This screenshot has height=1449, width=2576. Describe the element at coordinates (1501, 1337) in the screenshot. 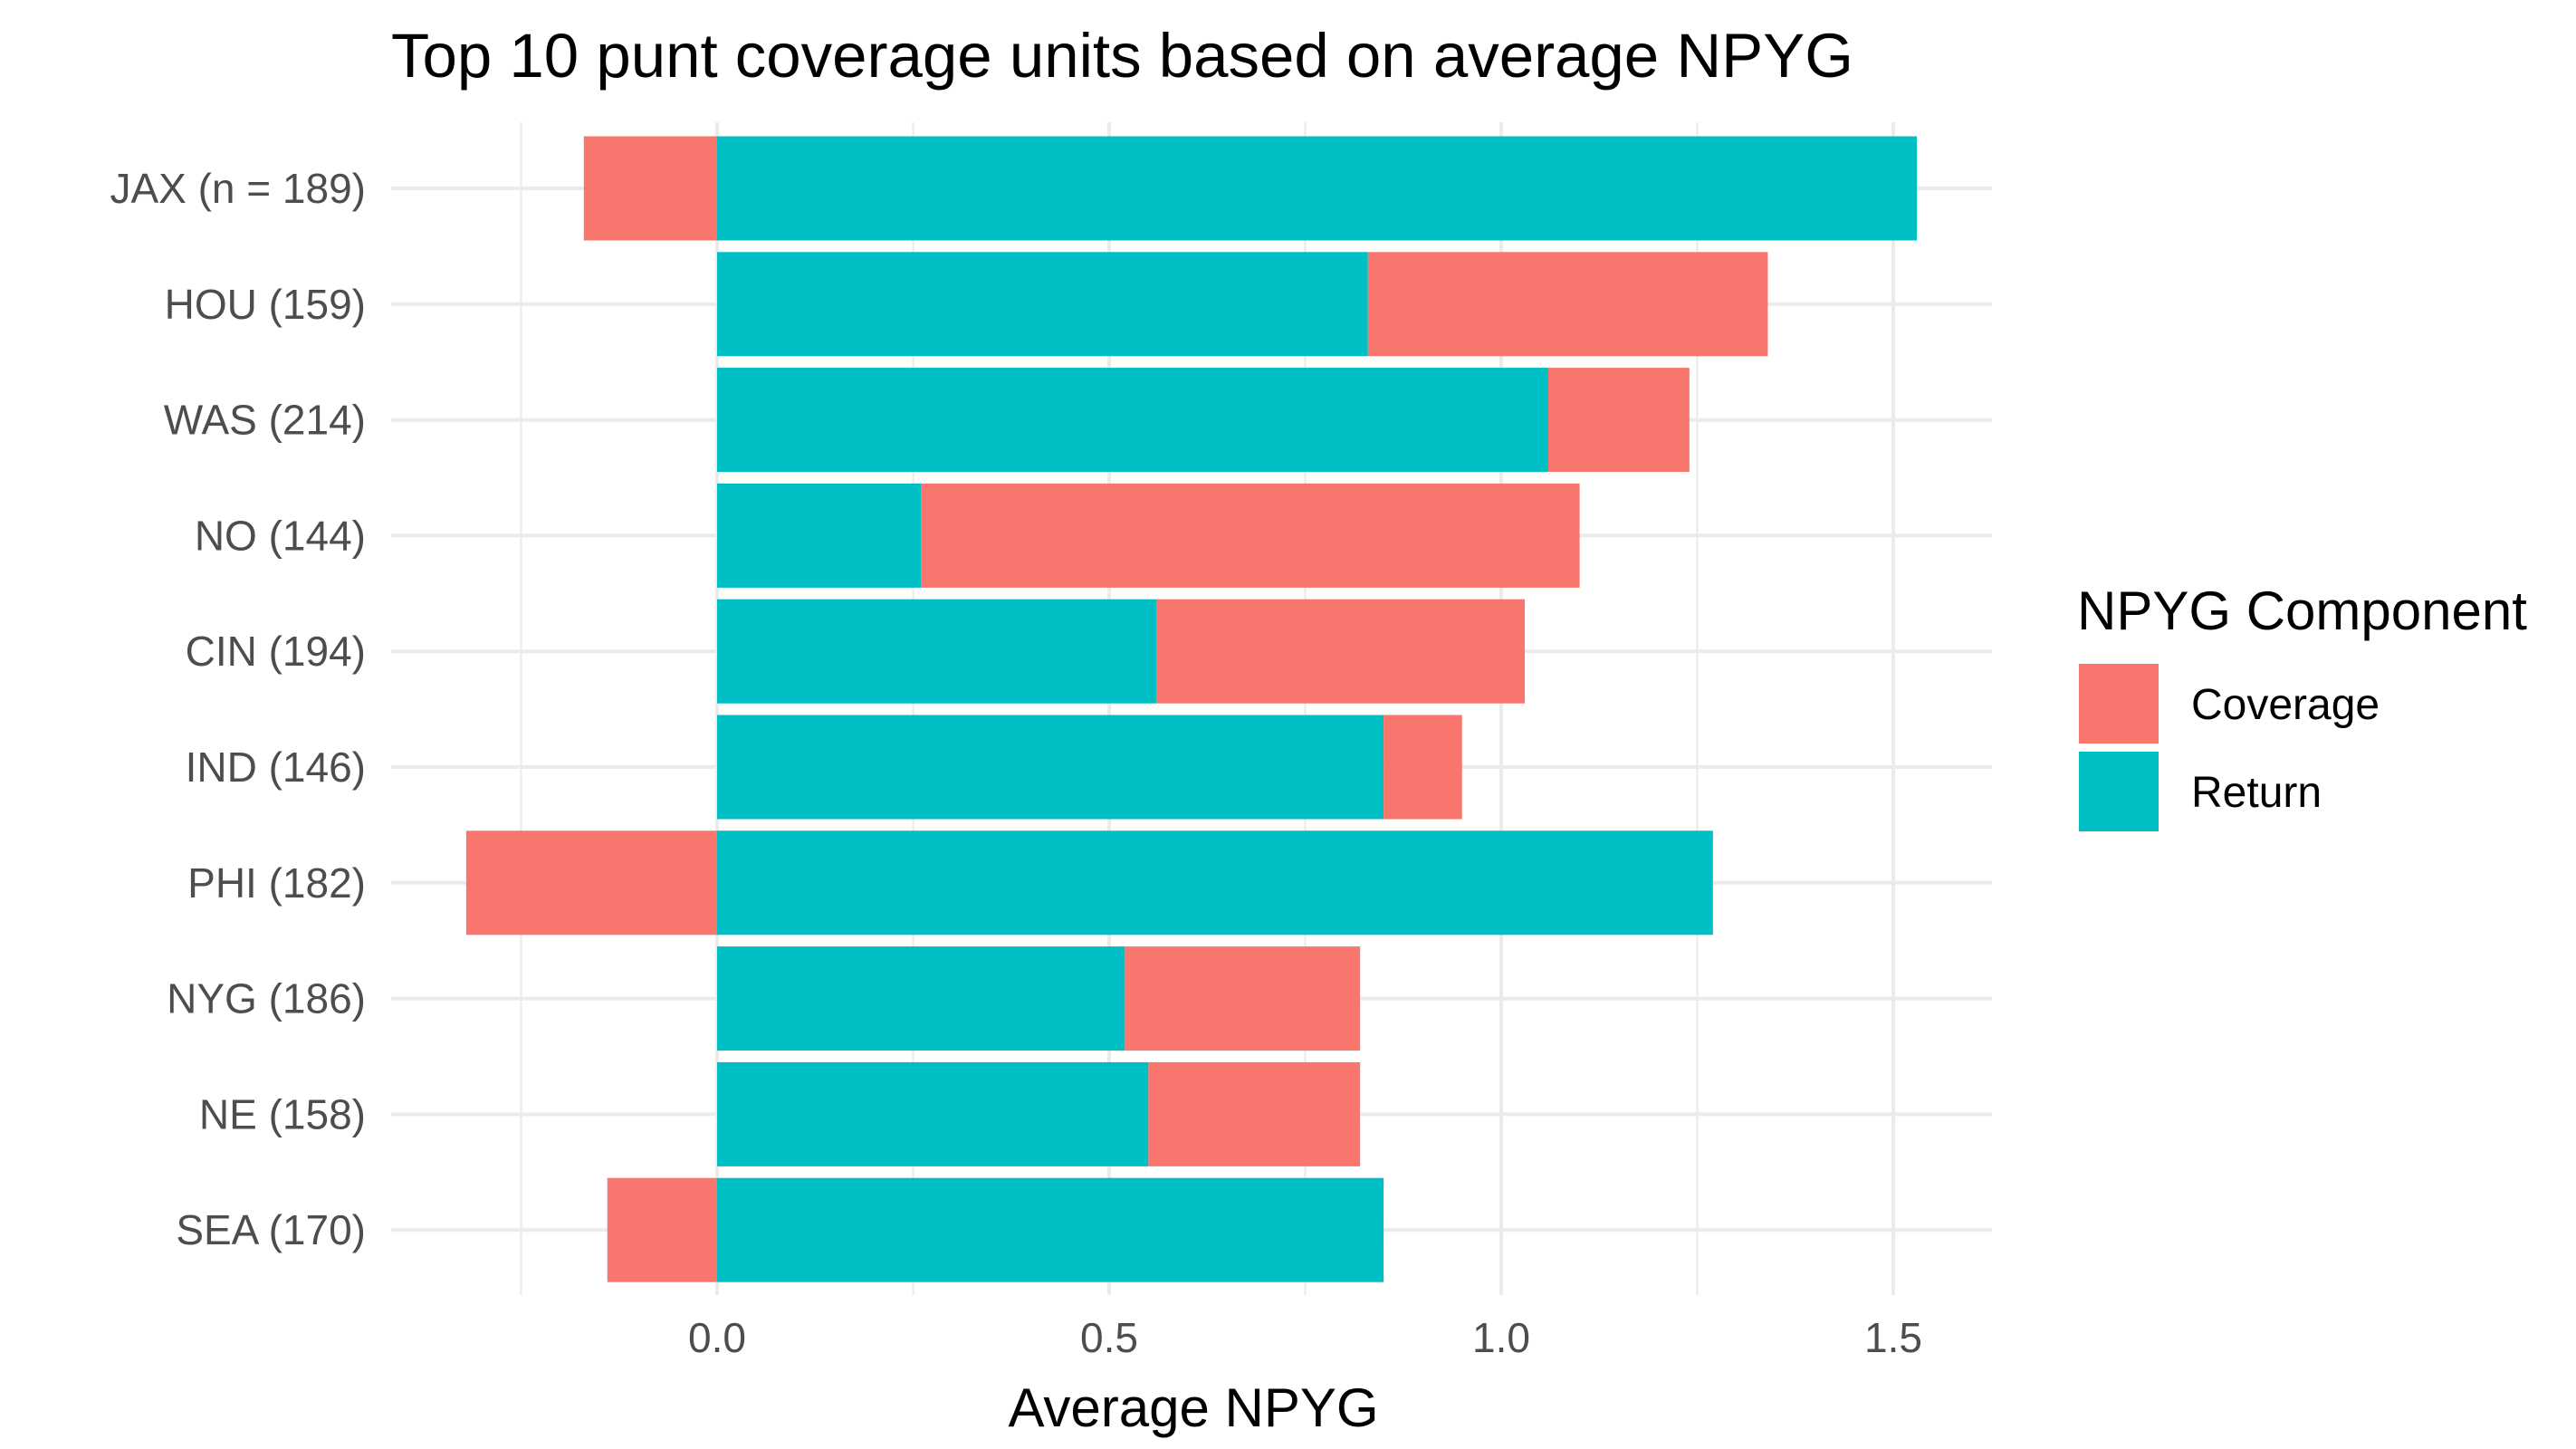

I see `x-tick-label-2: 1.0` at that location.